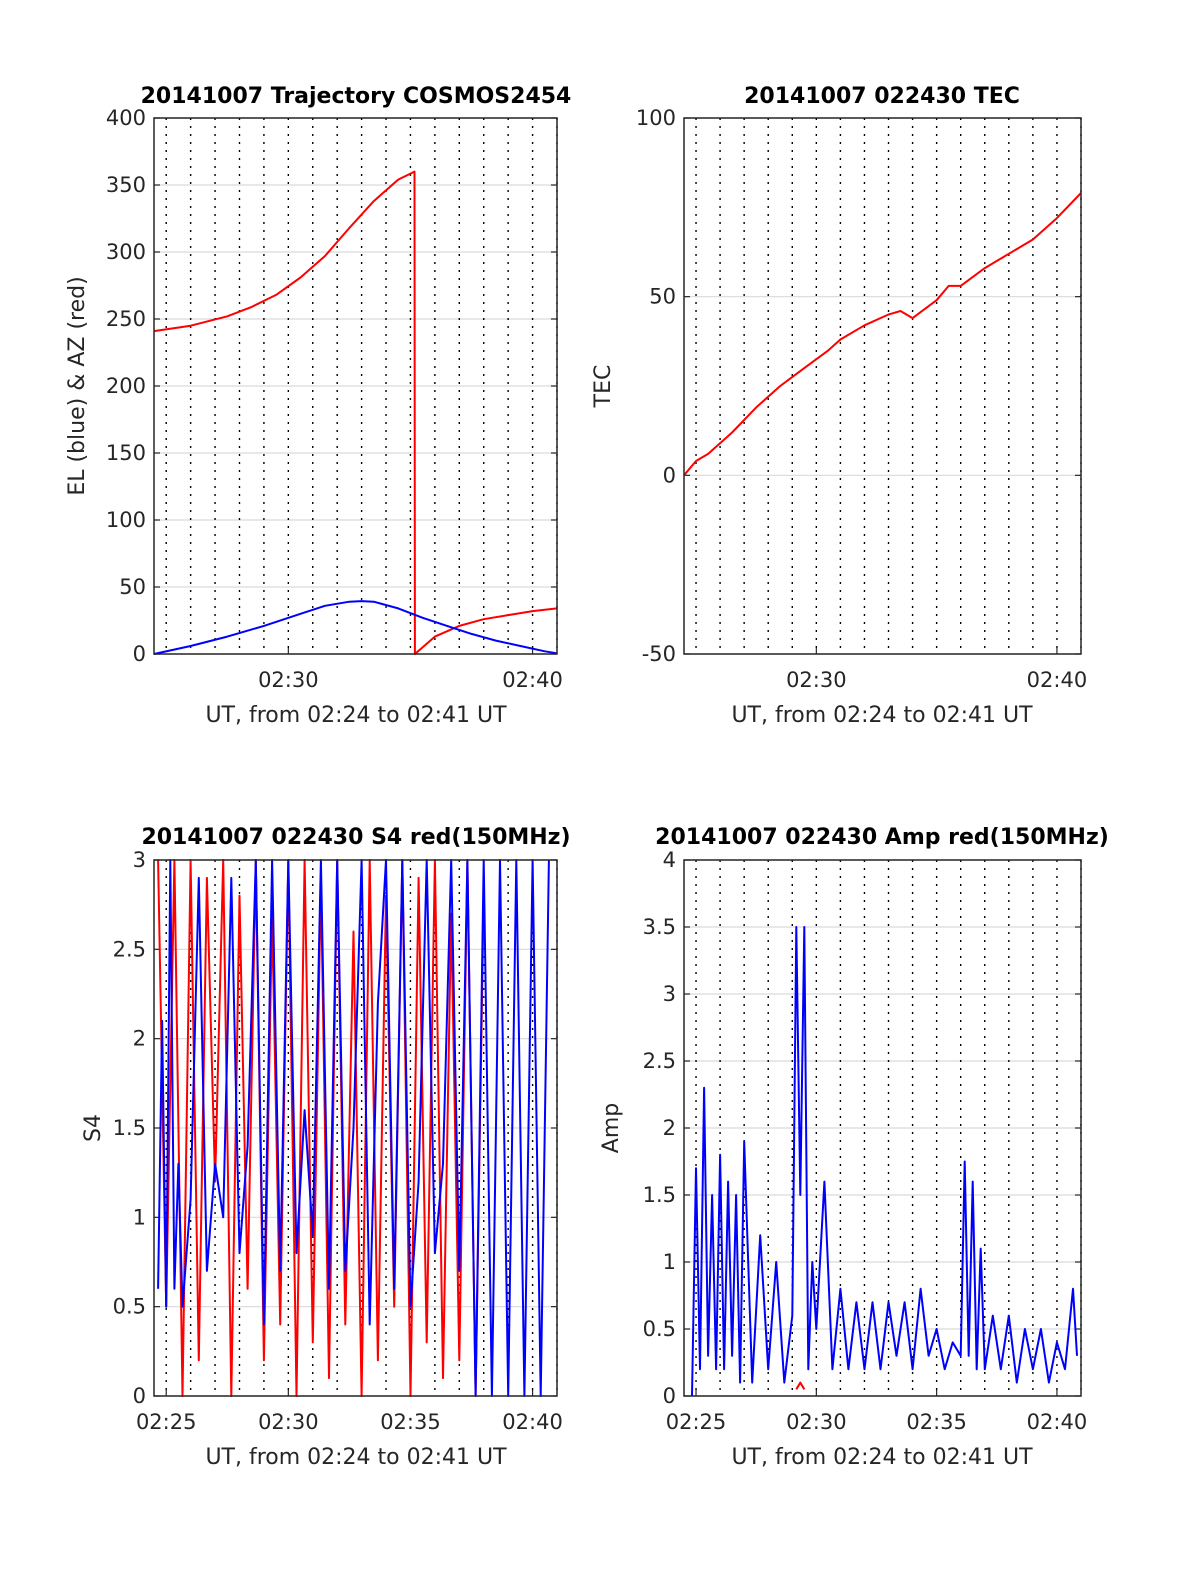  Describe the element at coordinates (882, 715) in the screenshot. I see `panel-tec-xlabel: UT, from 02:24 to 02:41 UT` at that location.